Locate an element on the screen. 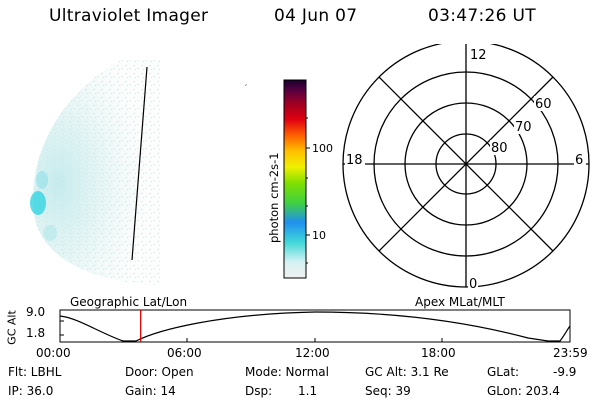 The image size is (600, 400). glon-status: GLon: 203.4 is located at coordinates (523, 391).